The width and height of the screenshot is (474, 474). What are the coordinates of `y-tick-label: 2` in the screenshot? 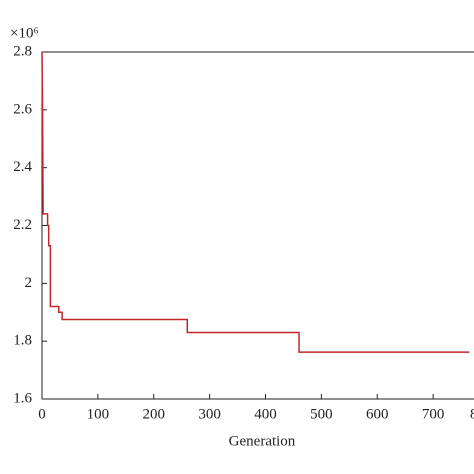 It's located at (29, 283).